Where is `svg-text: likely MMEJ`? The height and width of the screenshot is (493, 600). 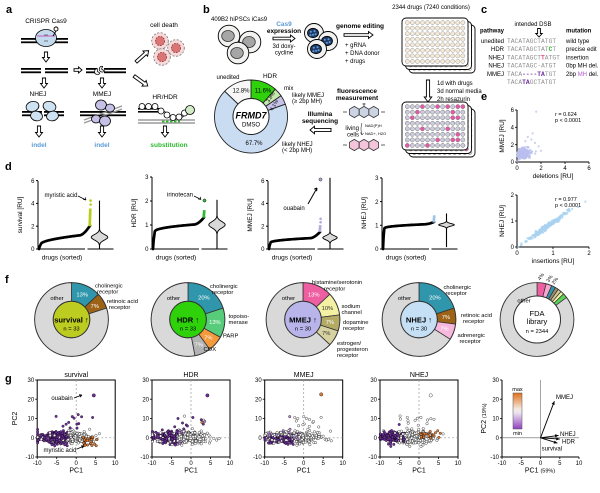 svg-text: likely MMEJ is located at coordinates (308, 96).